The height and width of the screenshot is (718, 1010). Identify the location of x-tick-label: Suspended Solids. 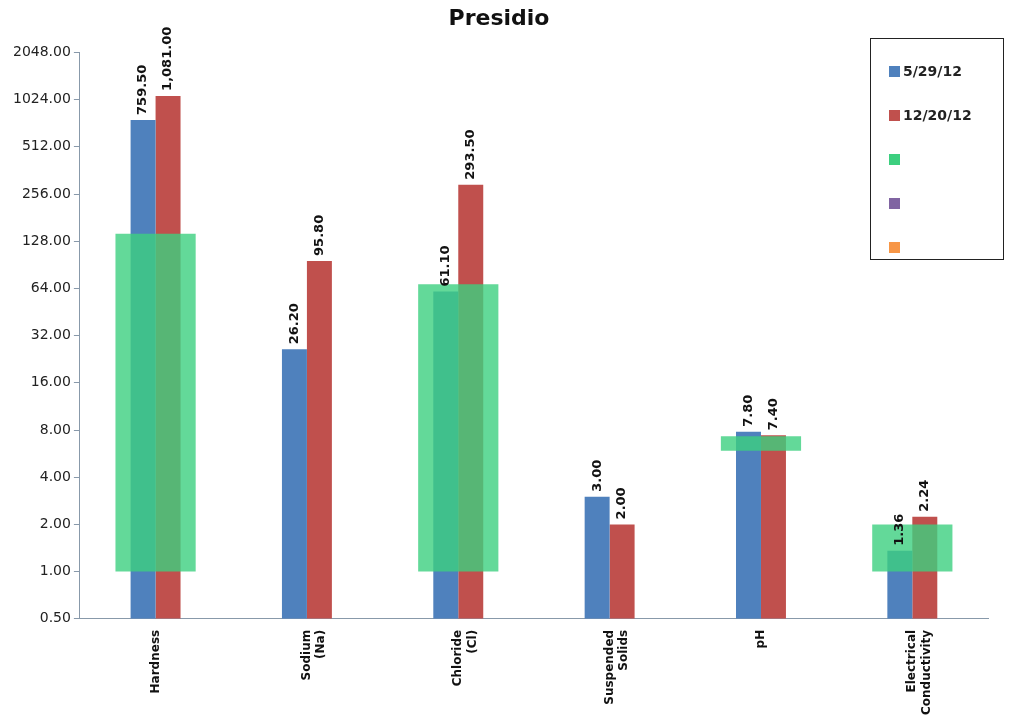
(616, 667).